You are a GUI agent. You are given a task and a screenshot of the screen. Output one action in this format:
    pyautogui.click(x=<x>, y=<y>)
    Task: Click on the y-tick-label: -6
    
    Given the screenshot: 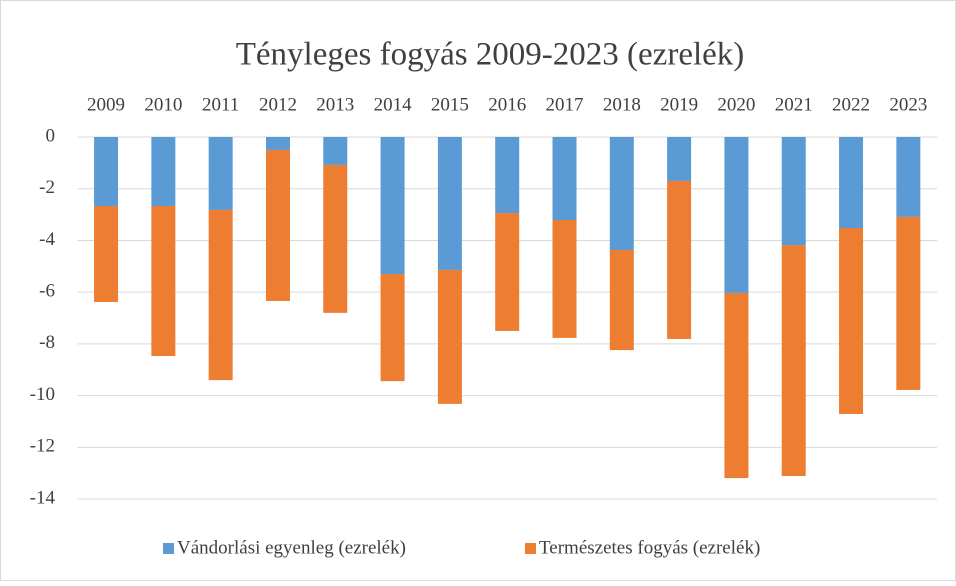 What is the action you would take?
    pyautogui.click(x=47, y=291)
    